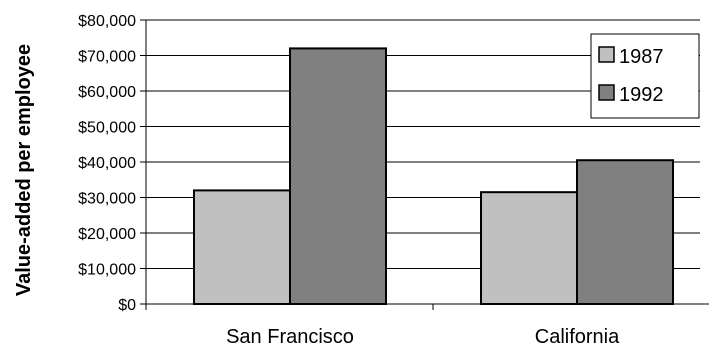  What do you see at coordinates (107, 234) in the screenshot?
I see `y-tick-label: $20,000` at bounding box center [107, 234].